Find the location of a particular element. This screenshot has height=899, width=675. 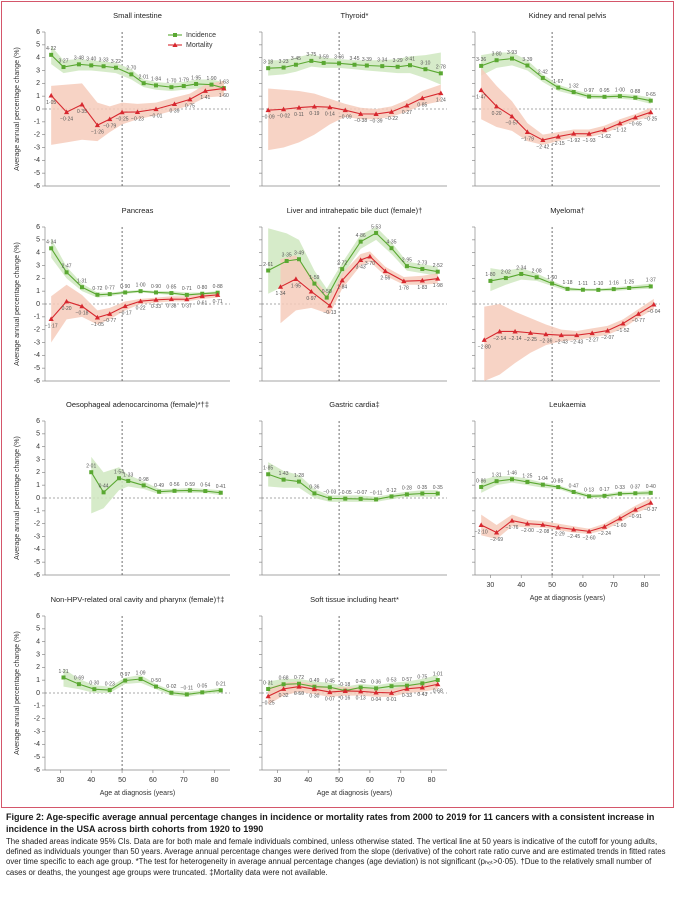

y-axis-label: Average annual percentage change (%) is located at coordinates (17, 304).